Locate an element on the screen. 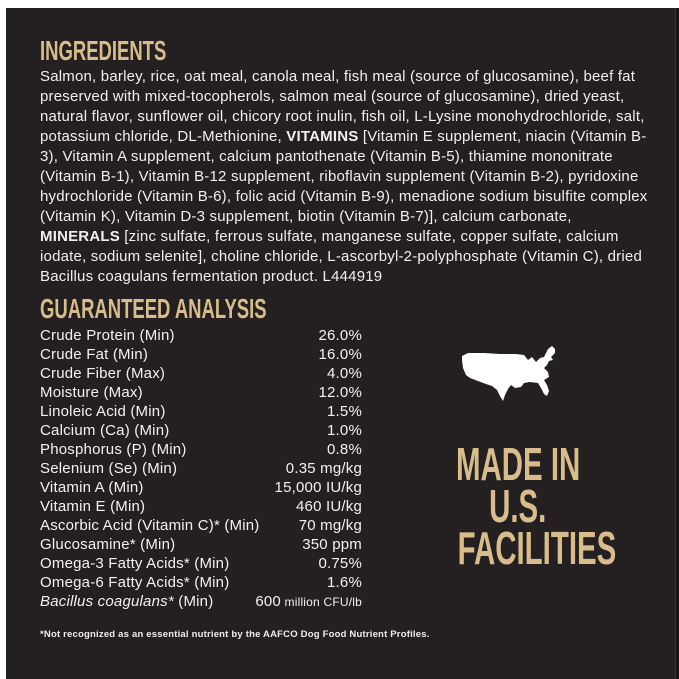 The width and height of the screenshot is (679, 679). vitamins-keyword: VITAMINS is located at coordinates (322, 136).